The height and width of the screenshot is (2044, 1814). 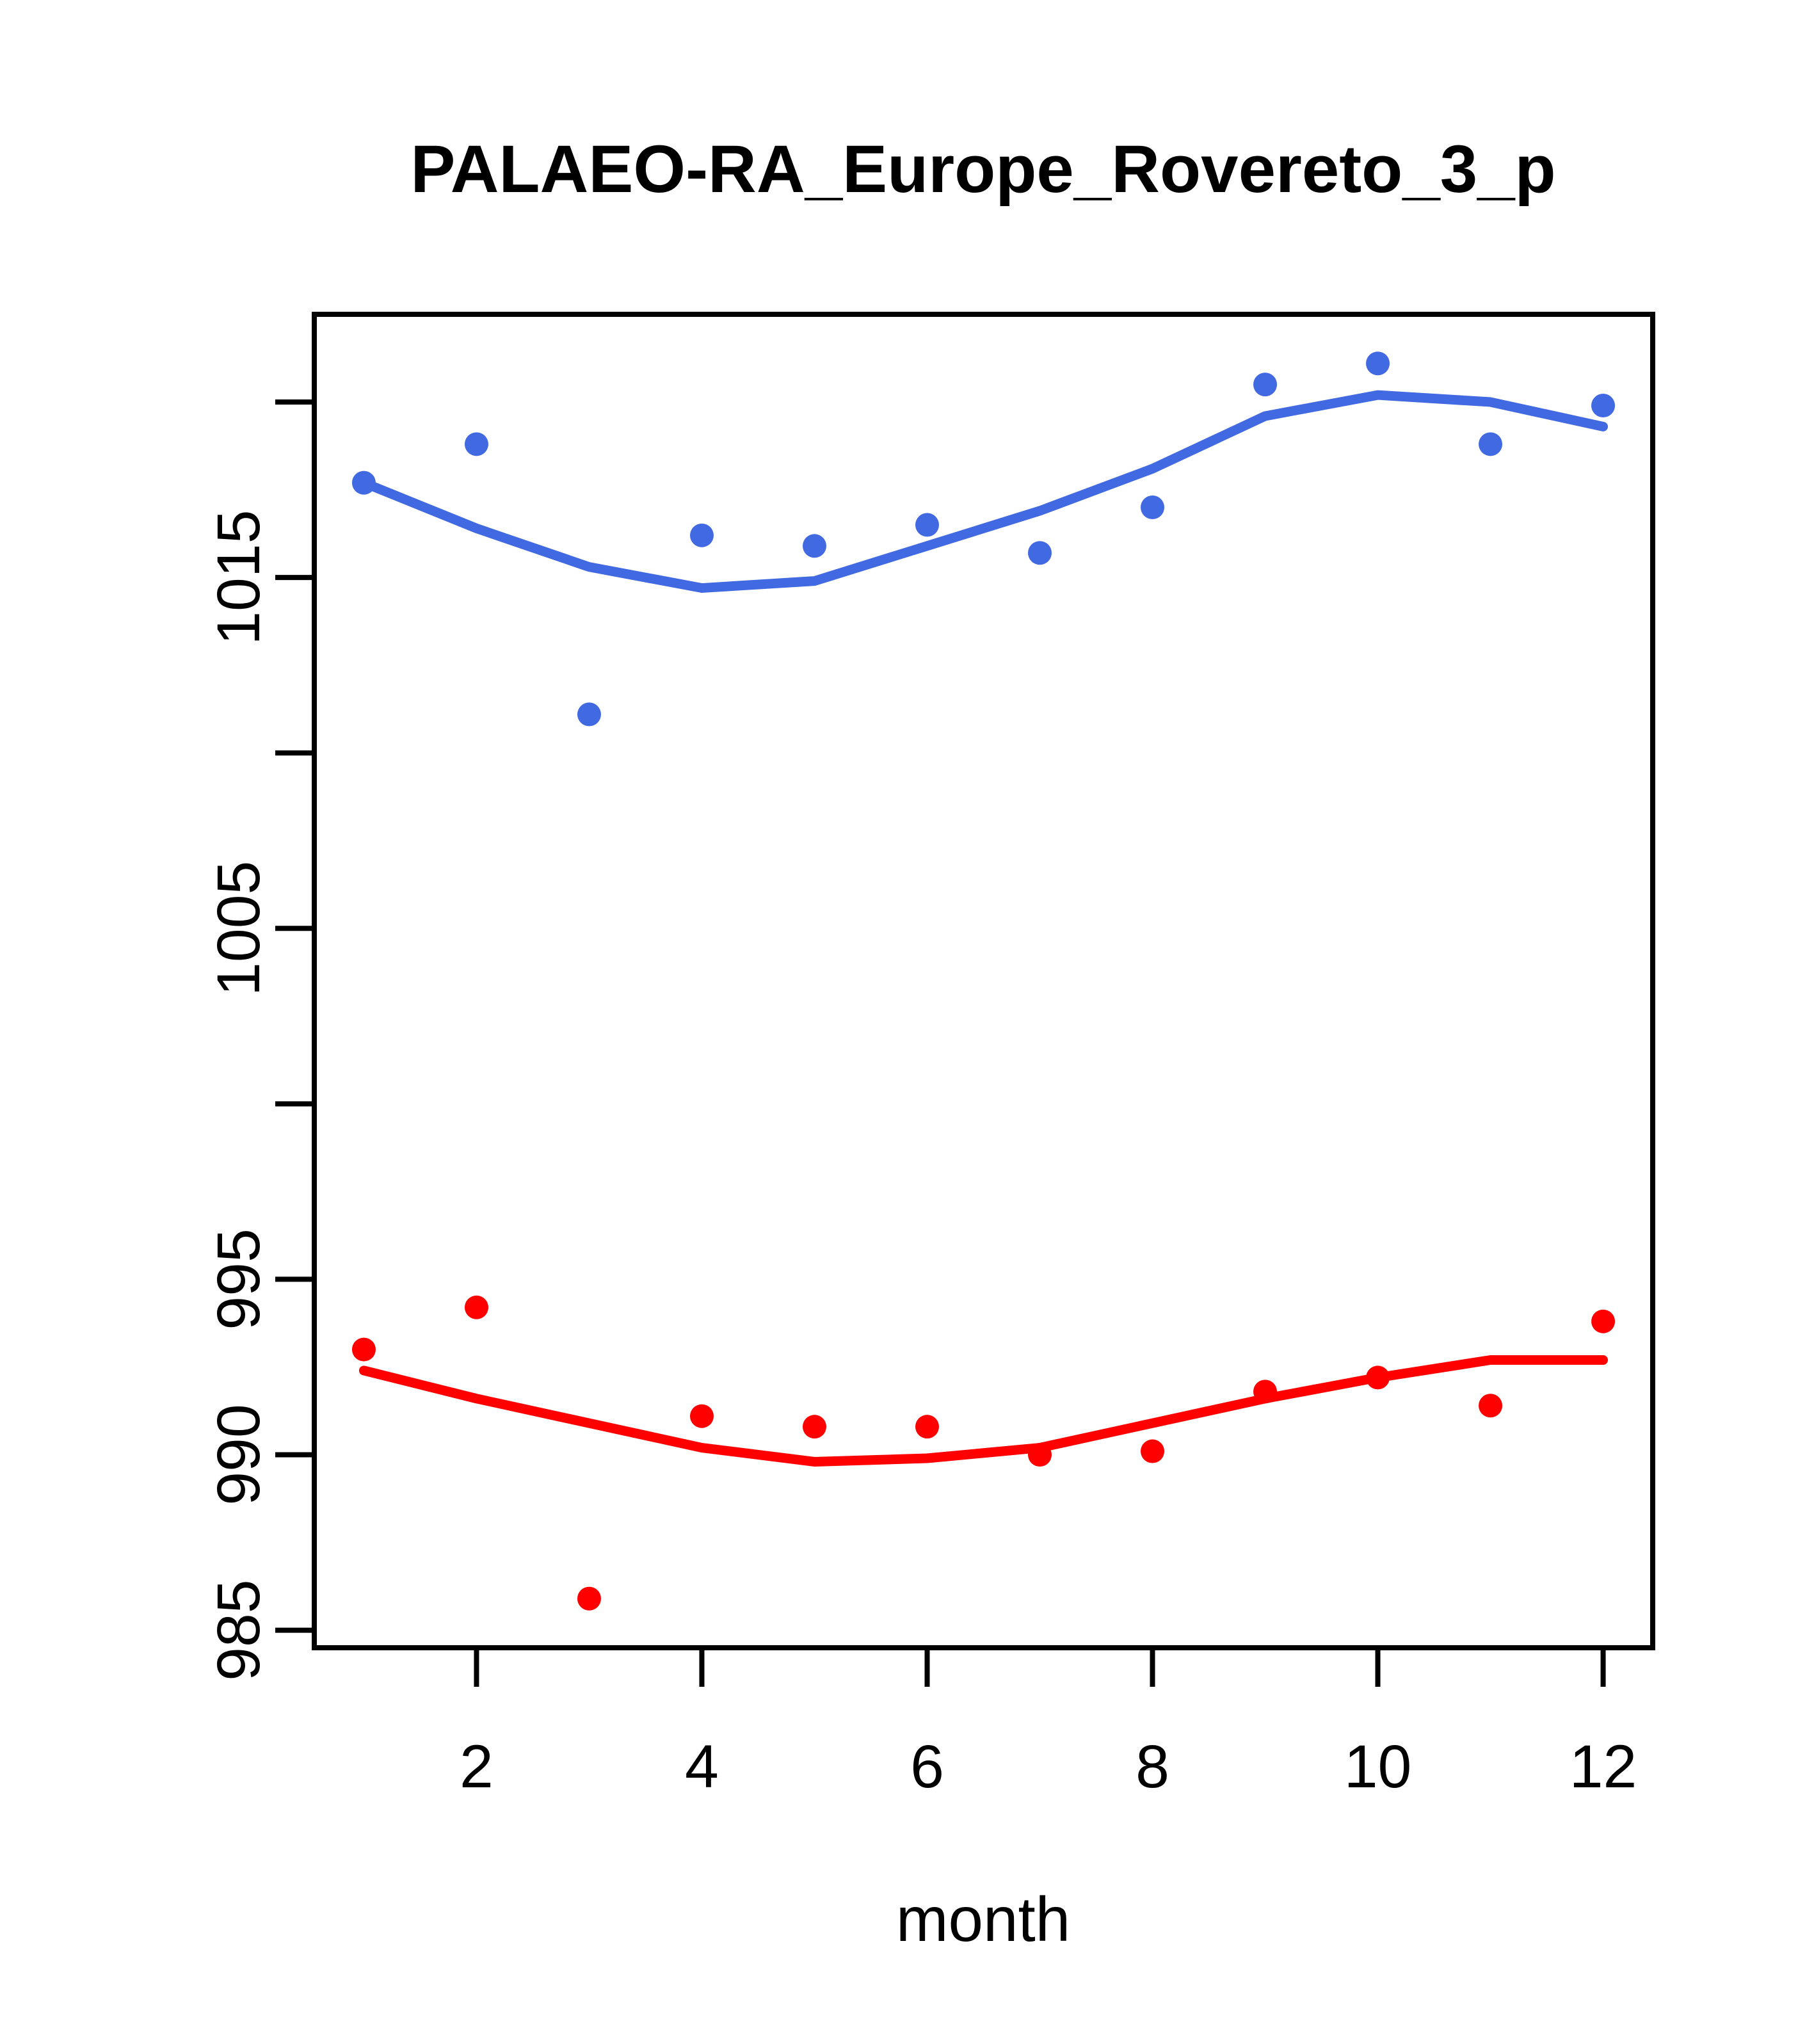 What do you see at coordinates (1152, 1767) in the screenshot?
I see `x-tick-label: 8` at bounding box center [1152, 1767].